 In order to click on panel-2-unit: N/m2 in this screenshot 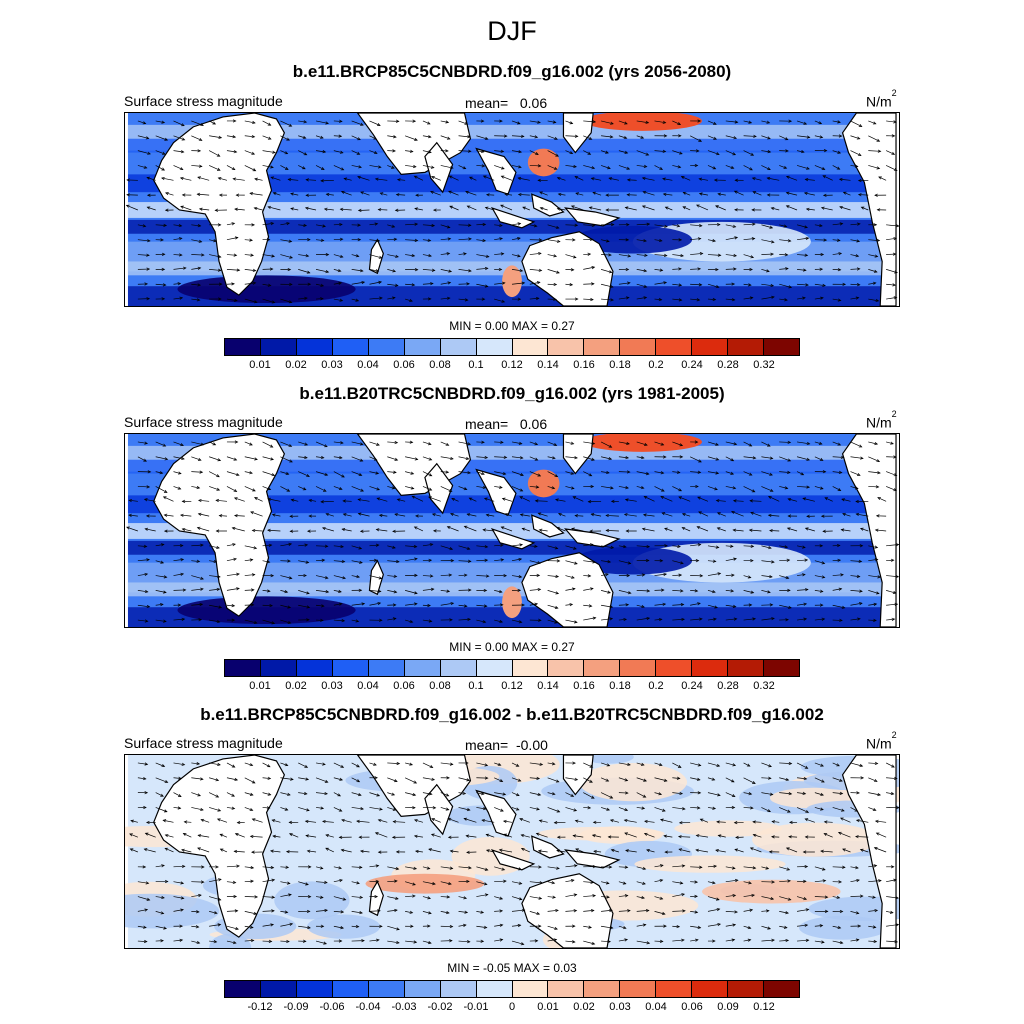, I will do `click(881, 420)`.